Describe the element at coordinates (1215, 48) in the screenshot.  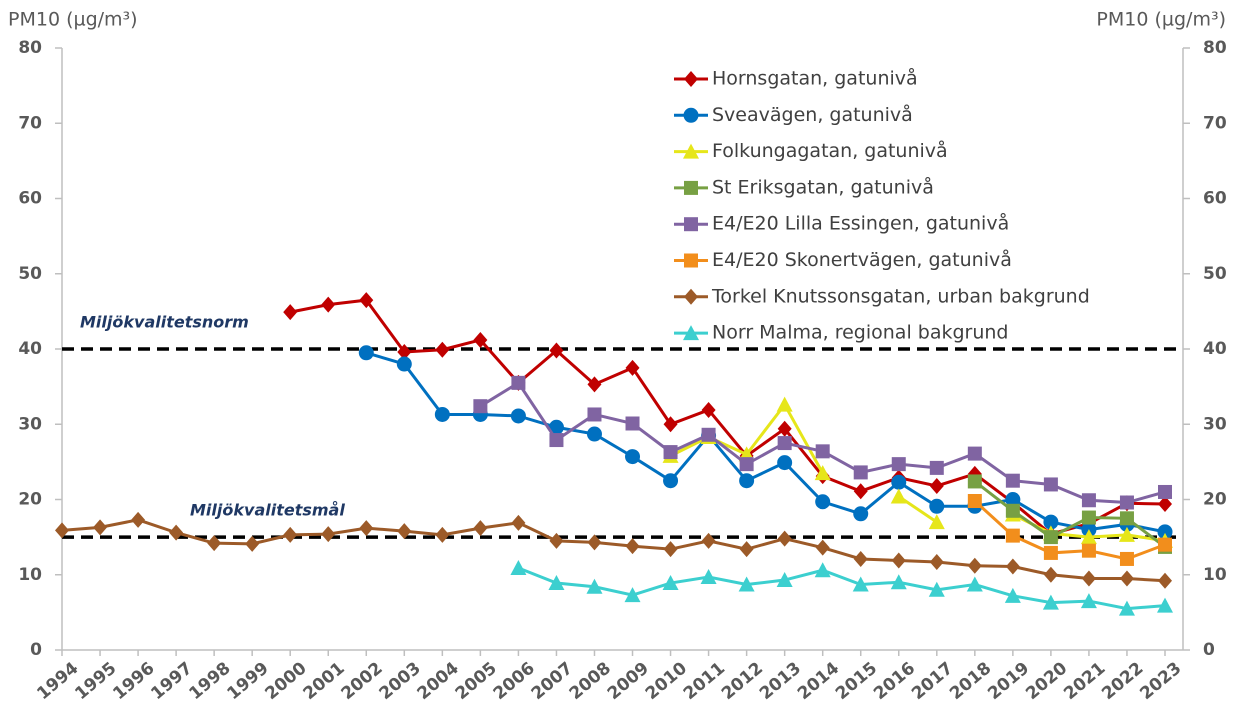
I see `y2-tick-label: 80` at that location.